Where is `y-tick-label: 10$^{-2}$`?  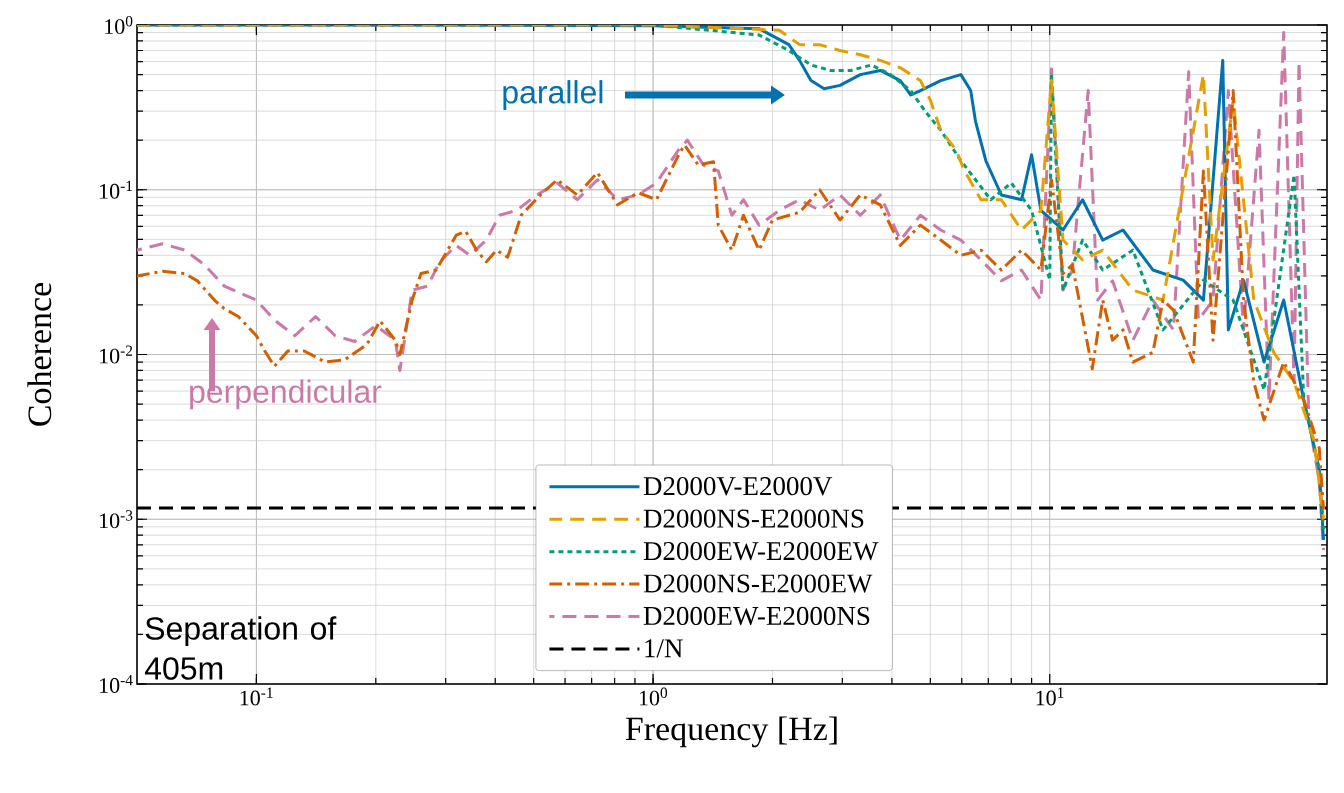 y-tick-label: 10$^{-2}$ is located at coordinates (116, 354).